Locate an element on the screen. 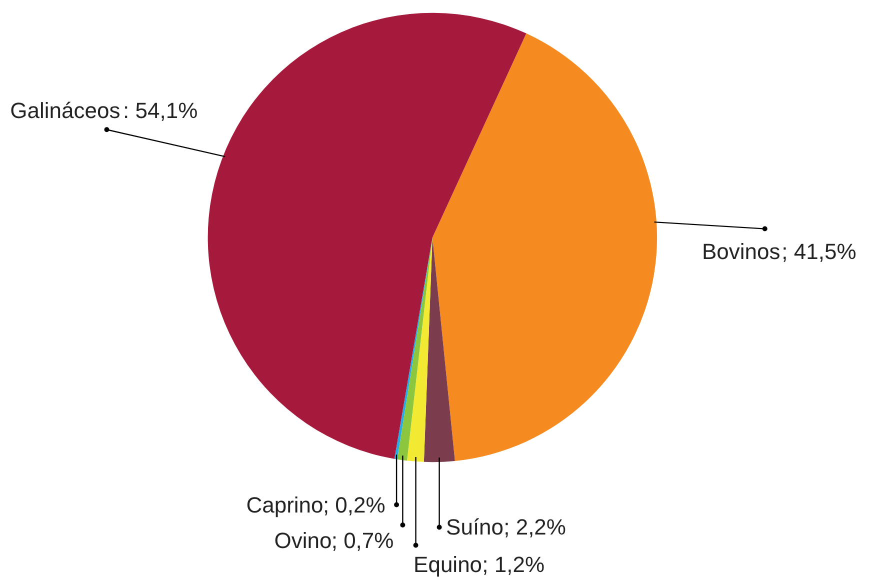  slice-label: Bovinos is located at coordinates (741, 251).